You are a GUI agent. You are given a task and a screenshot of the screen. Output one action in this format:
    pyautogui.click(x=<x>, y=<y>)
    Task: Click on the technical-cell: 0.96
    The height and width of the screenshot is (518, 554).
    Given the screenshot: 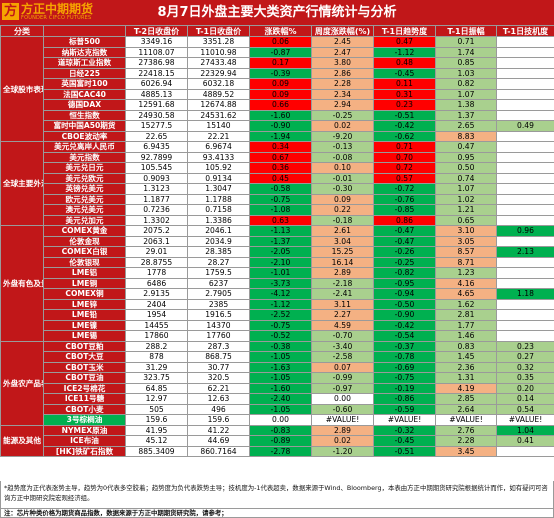 What is the action you would take?
    pyautogui.click(x=525, y=231)
    